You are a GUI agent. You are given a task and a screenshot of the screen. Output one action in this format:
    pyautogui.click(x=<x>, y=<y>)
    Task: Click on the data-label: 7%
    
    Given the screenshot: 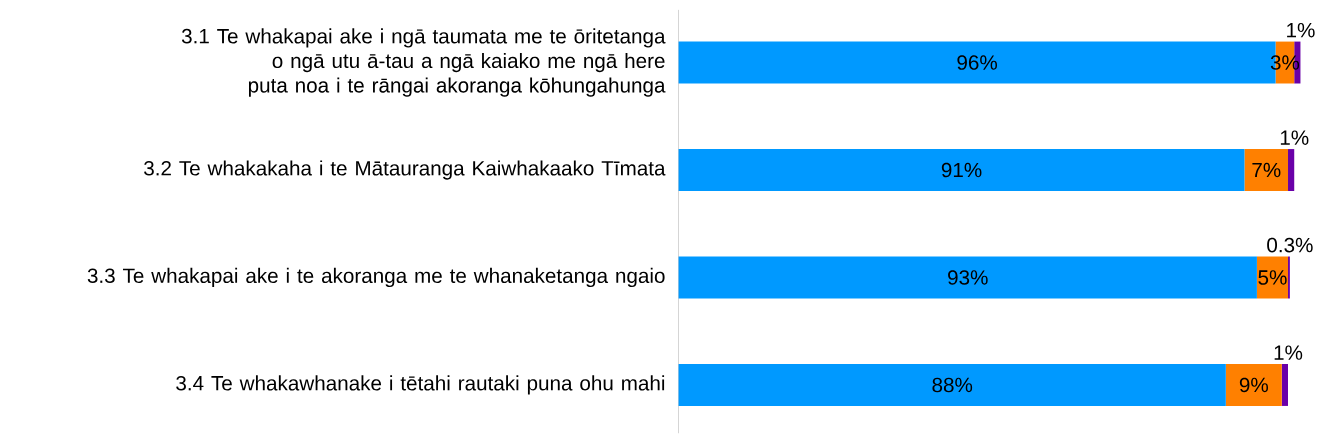 What is the action you would take?
    pyautogui.click(x=1266, y=170)
    